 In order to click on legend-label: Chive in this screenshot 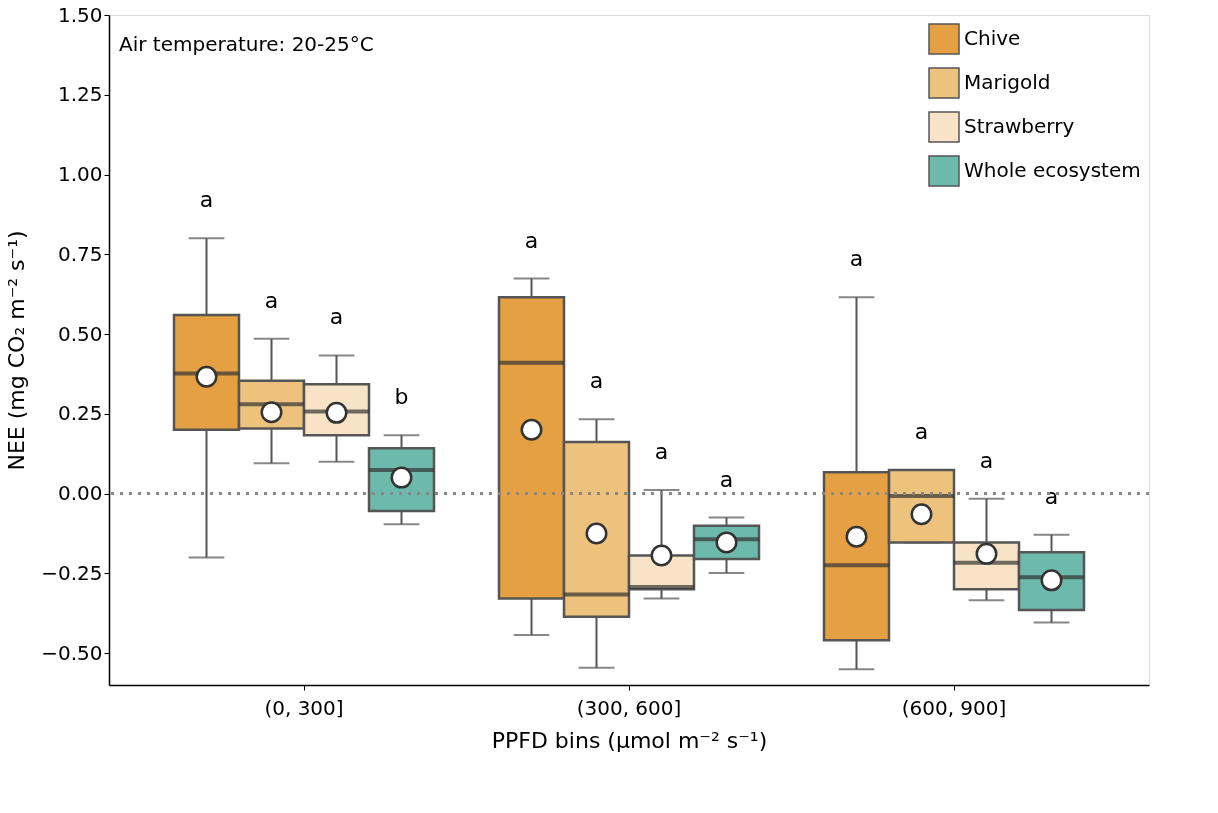, I will do `click(992, 38)`.